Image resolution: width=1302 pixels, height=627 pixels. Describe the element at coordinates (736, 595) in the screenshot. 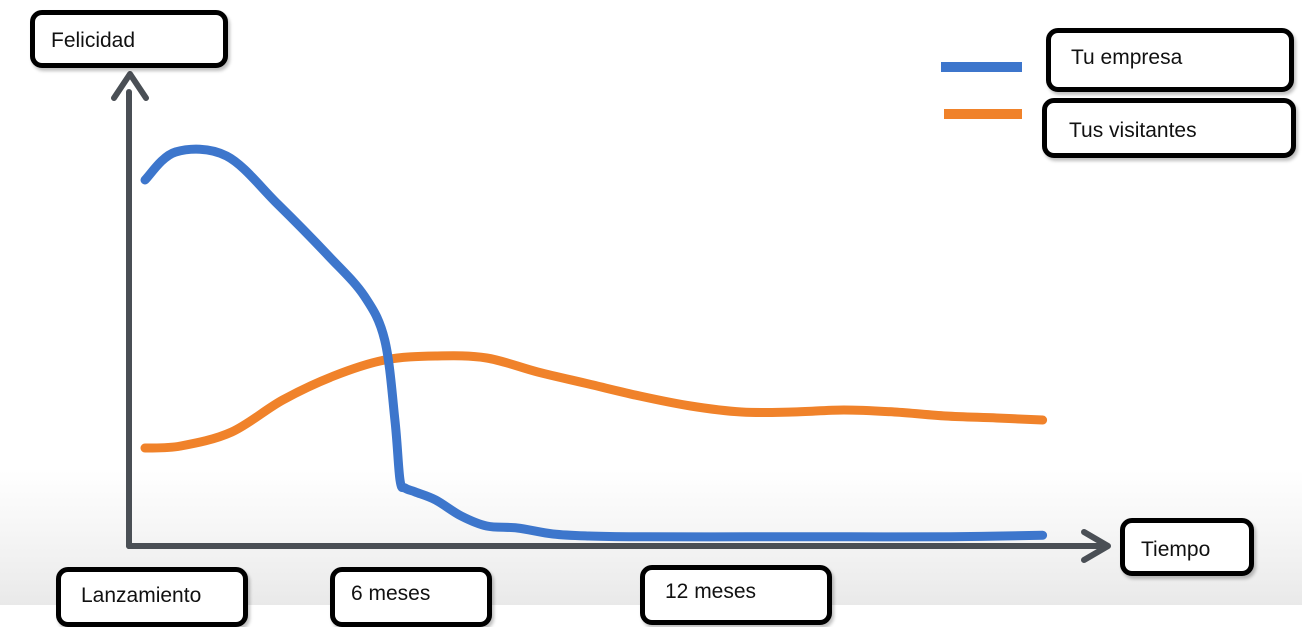

I see `tick-label-12-meses: 12 meses` at that location.